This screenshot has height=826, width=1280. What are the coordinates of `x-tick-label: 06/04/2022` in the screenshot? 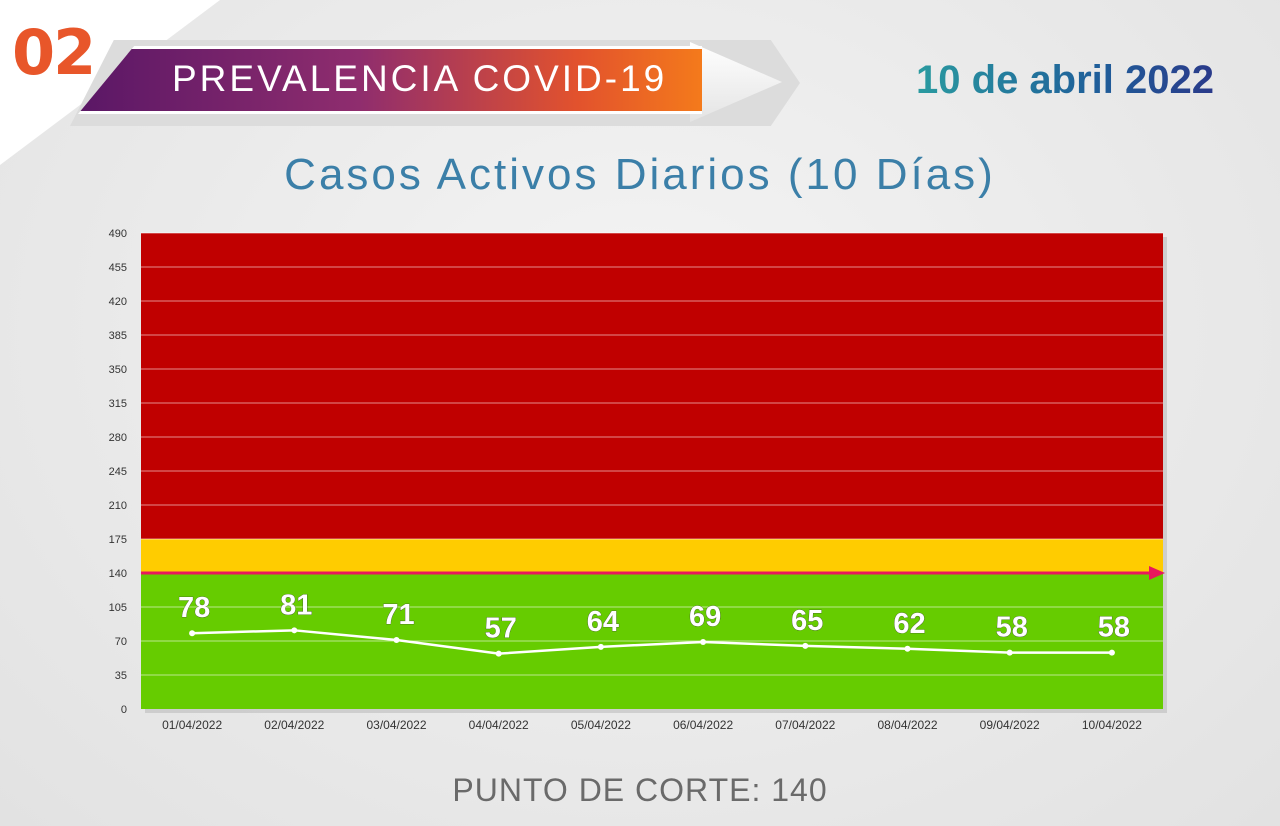 It's located at (703, 725).